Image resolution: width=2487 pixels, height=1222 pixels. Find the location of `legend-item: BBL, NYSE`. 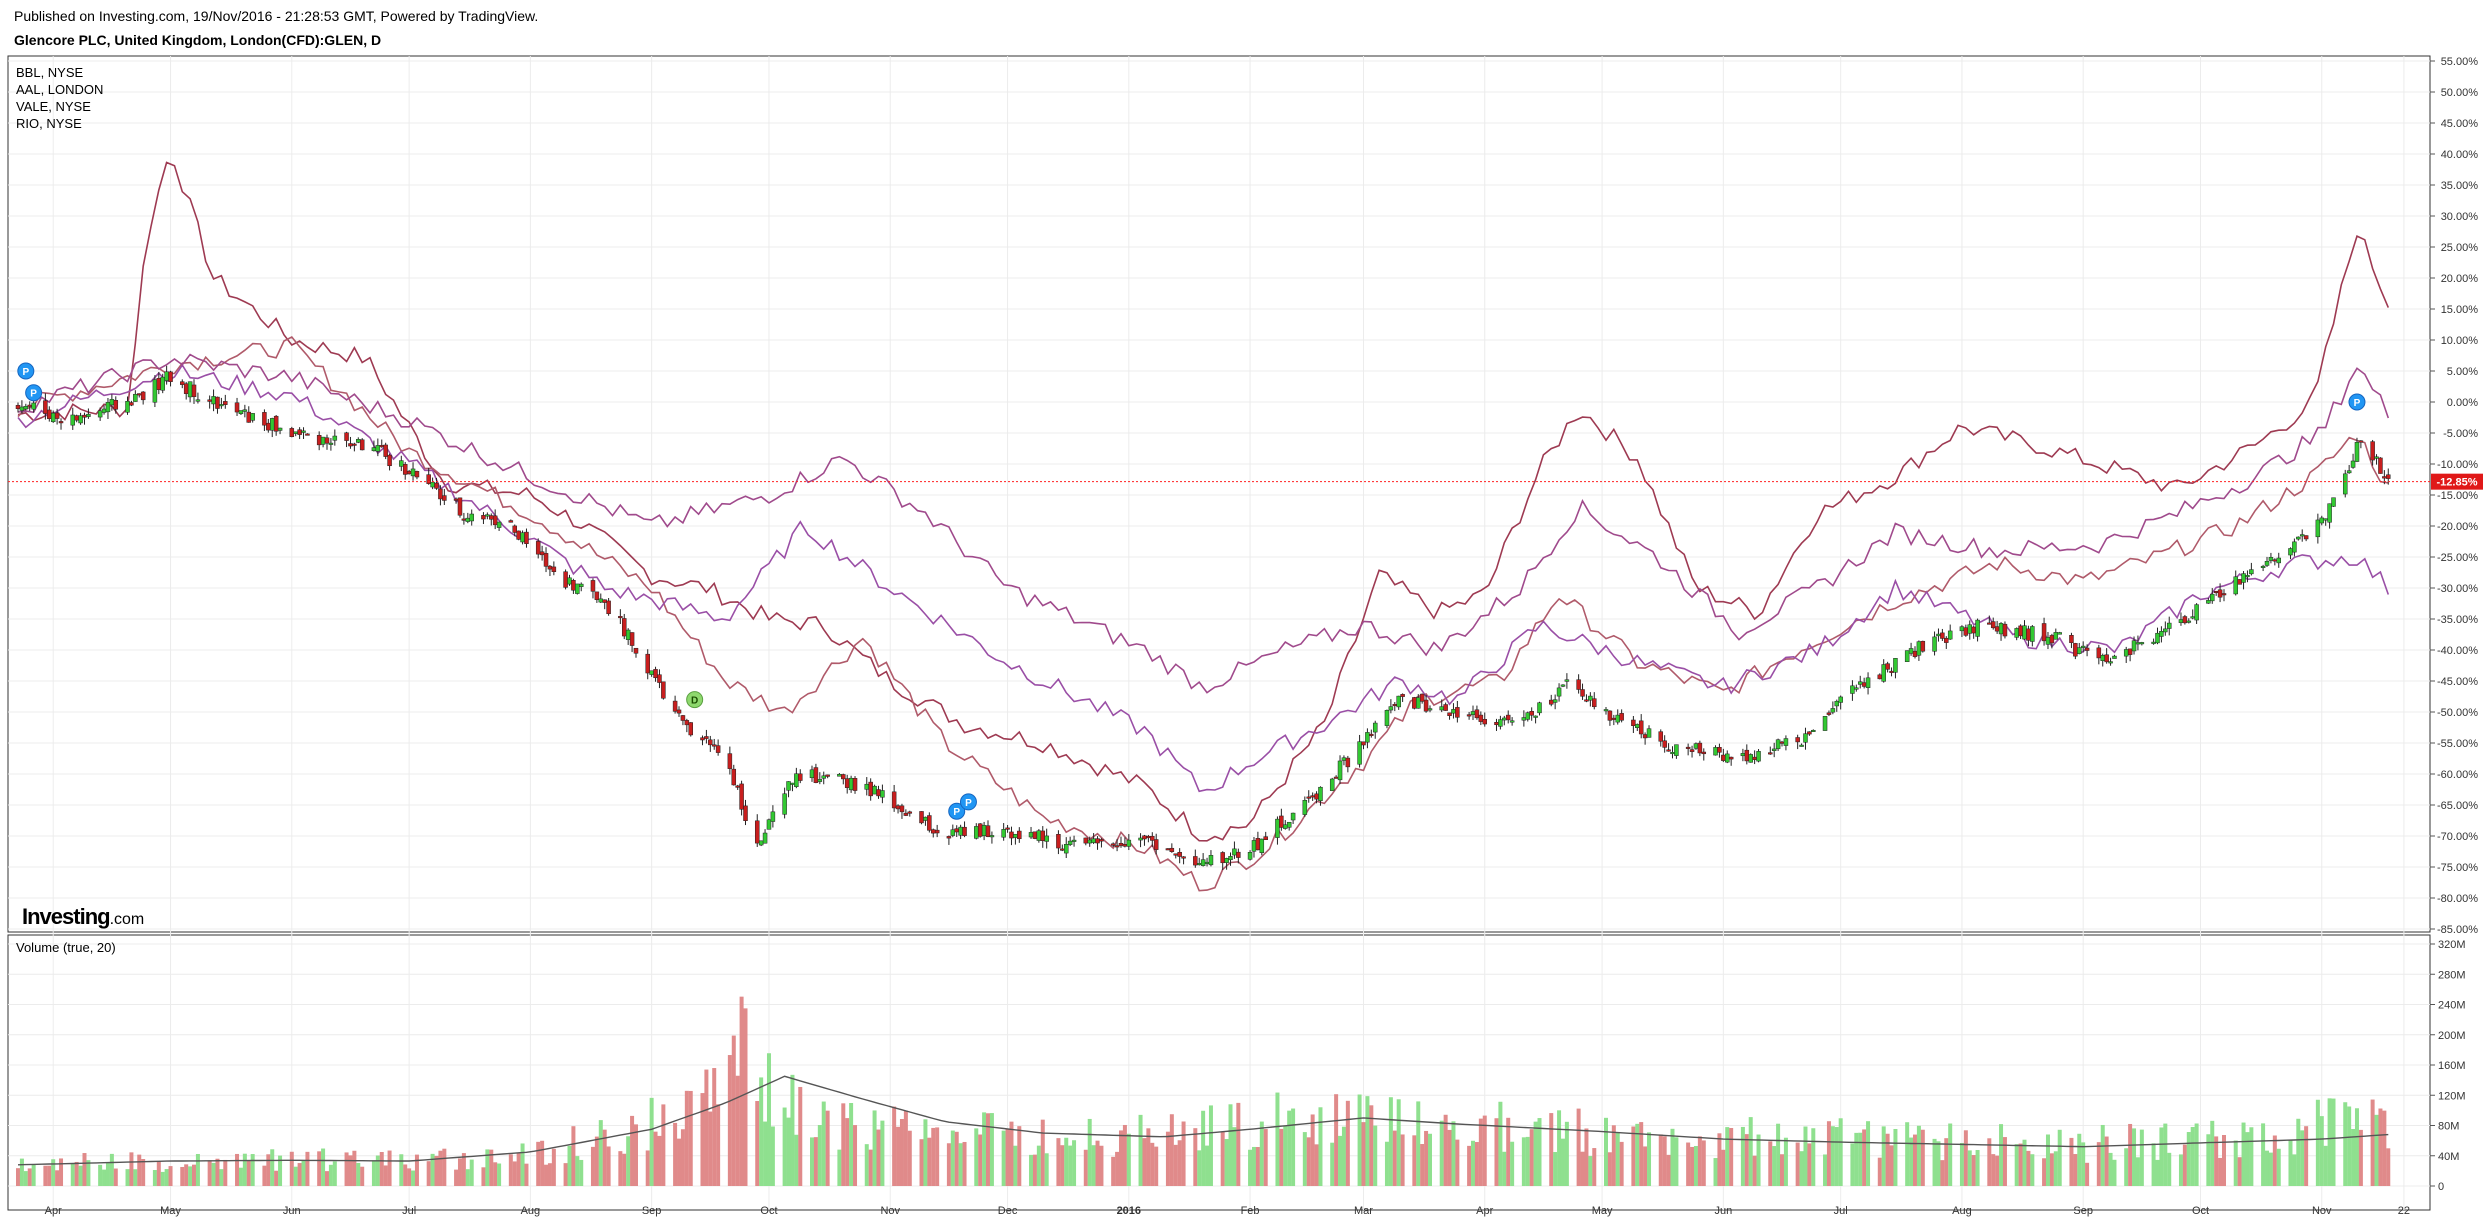

legend-item: BBL, NYSE is located at coordinates (50, 72).